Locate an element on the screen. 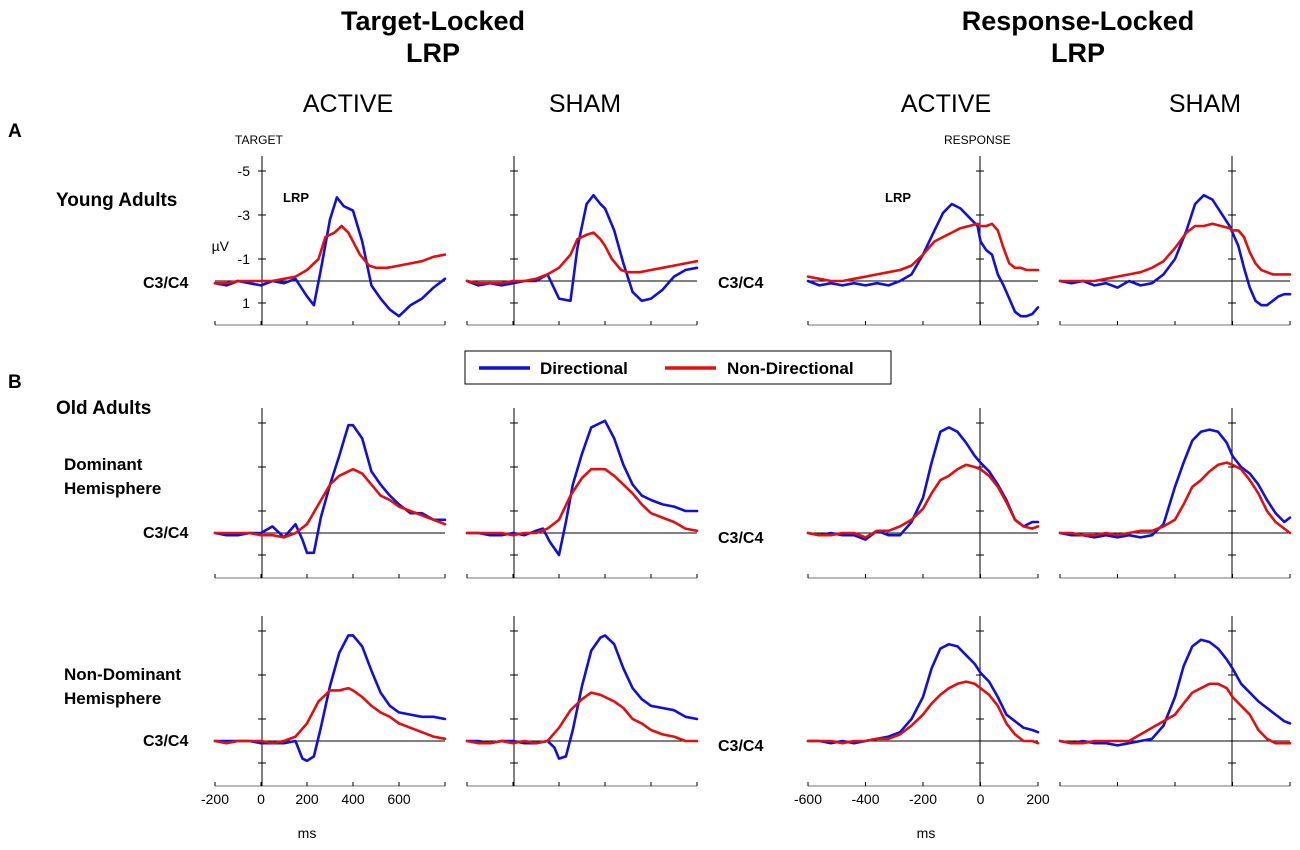 This screenshot has width=1300, height=850. series-directional-row2-col1 is located at coordinates (582, 697).